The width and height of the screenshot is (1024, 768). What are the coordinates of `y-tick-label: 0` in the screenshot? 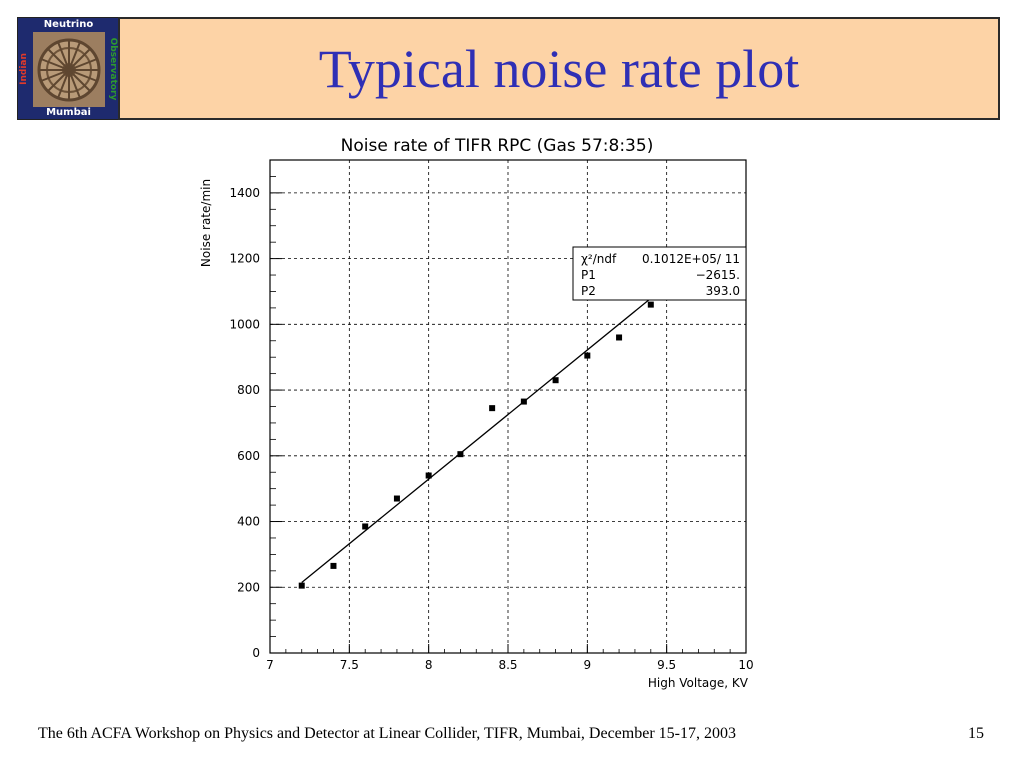 It's located at (256, 653).